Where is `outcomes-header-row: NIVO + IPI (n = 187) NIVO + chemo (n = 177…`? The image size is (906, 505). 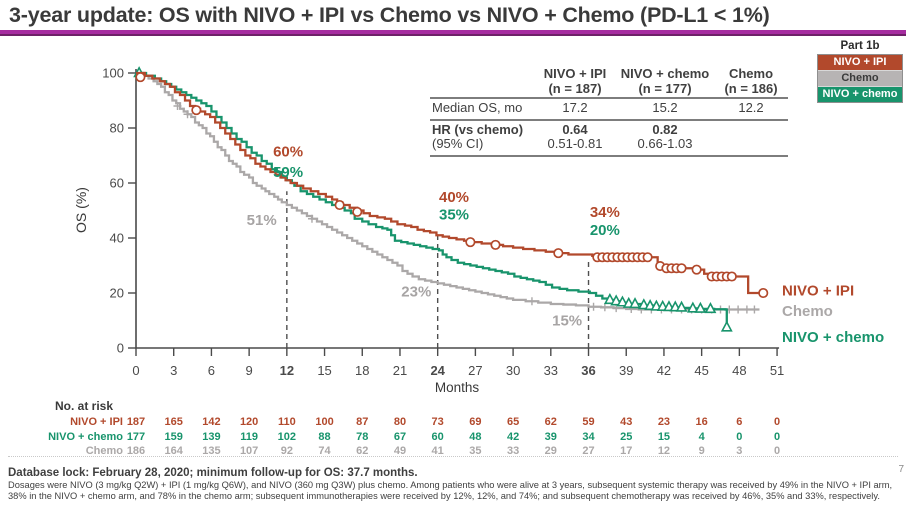
outcomes-header-row: NIVO + IPI (n = 187) NIVO + chemo (n = 177… is located at coordinates (609, 83).